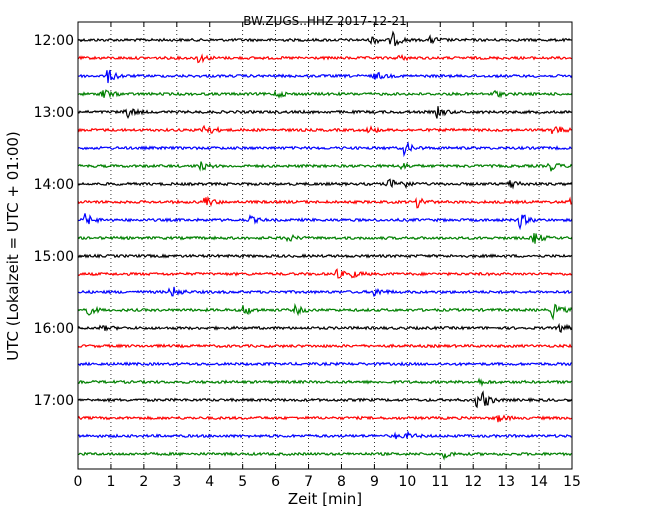 The image size is (650, 520). I want to click on trace-12:45, so click(325, 94).